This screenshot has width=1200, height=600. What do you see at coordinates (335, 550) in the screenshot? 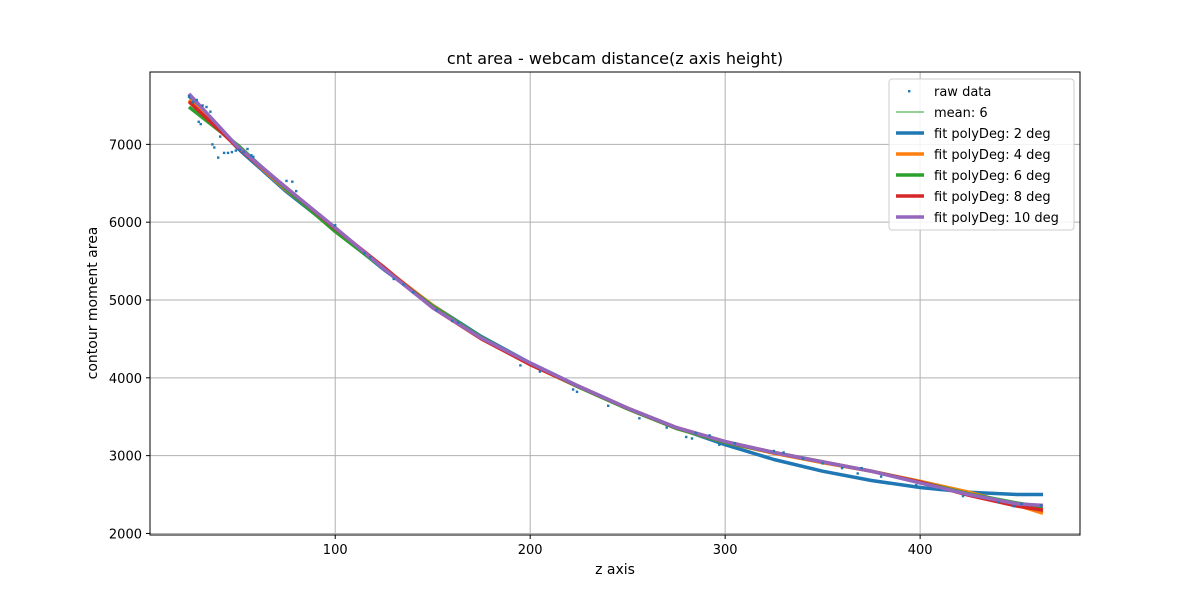
I see `x-tick-label: 100` at bounding box center [335, 550].